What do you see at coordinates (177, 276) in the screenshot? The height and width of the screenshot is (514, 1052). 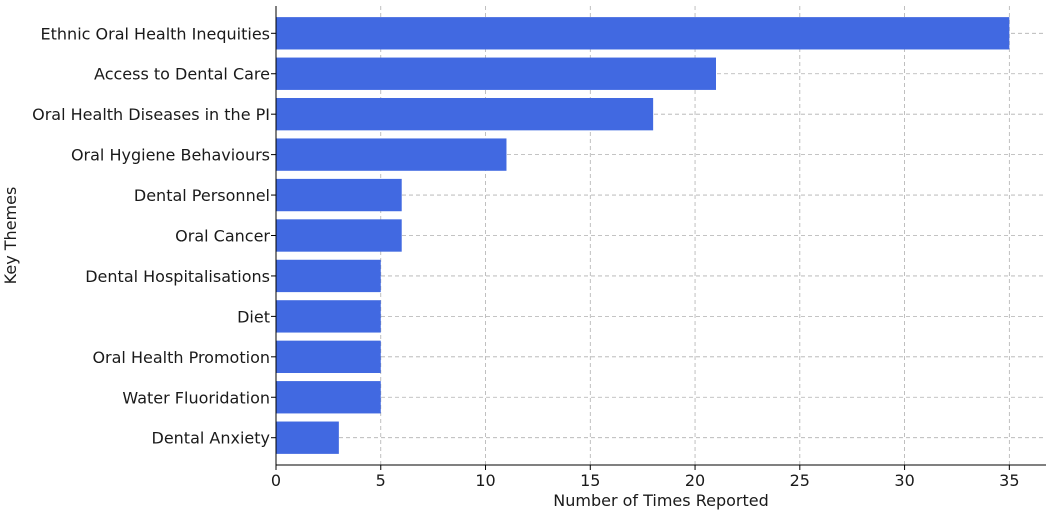 I see `y-tick-label: Dental Hospitalisations` at bounding box center [177, 276].